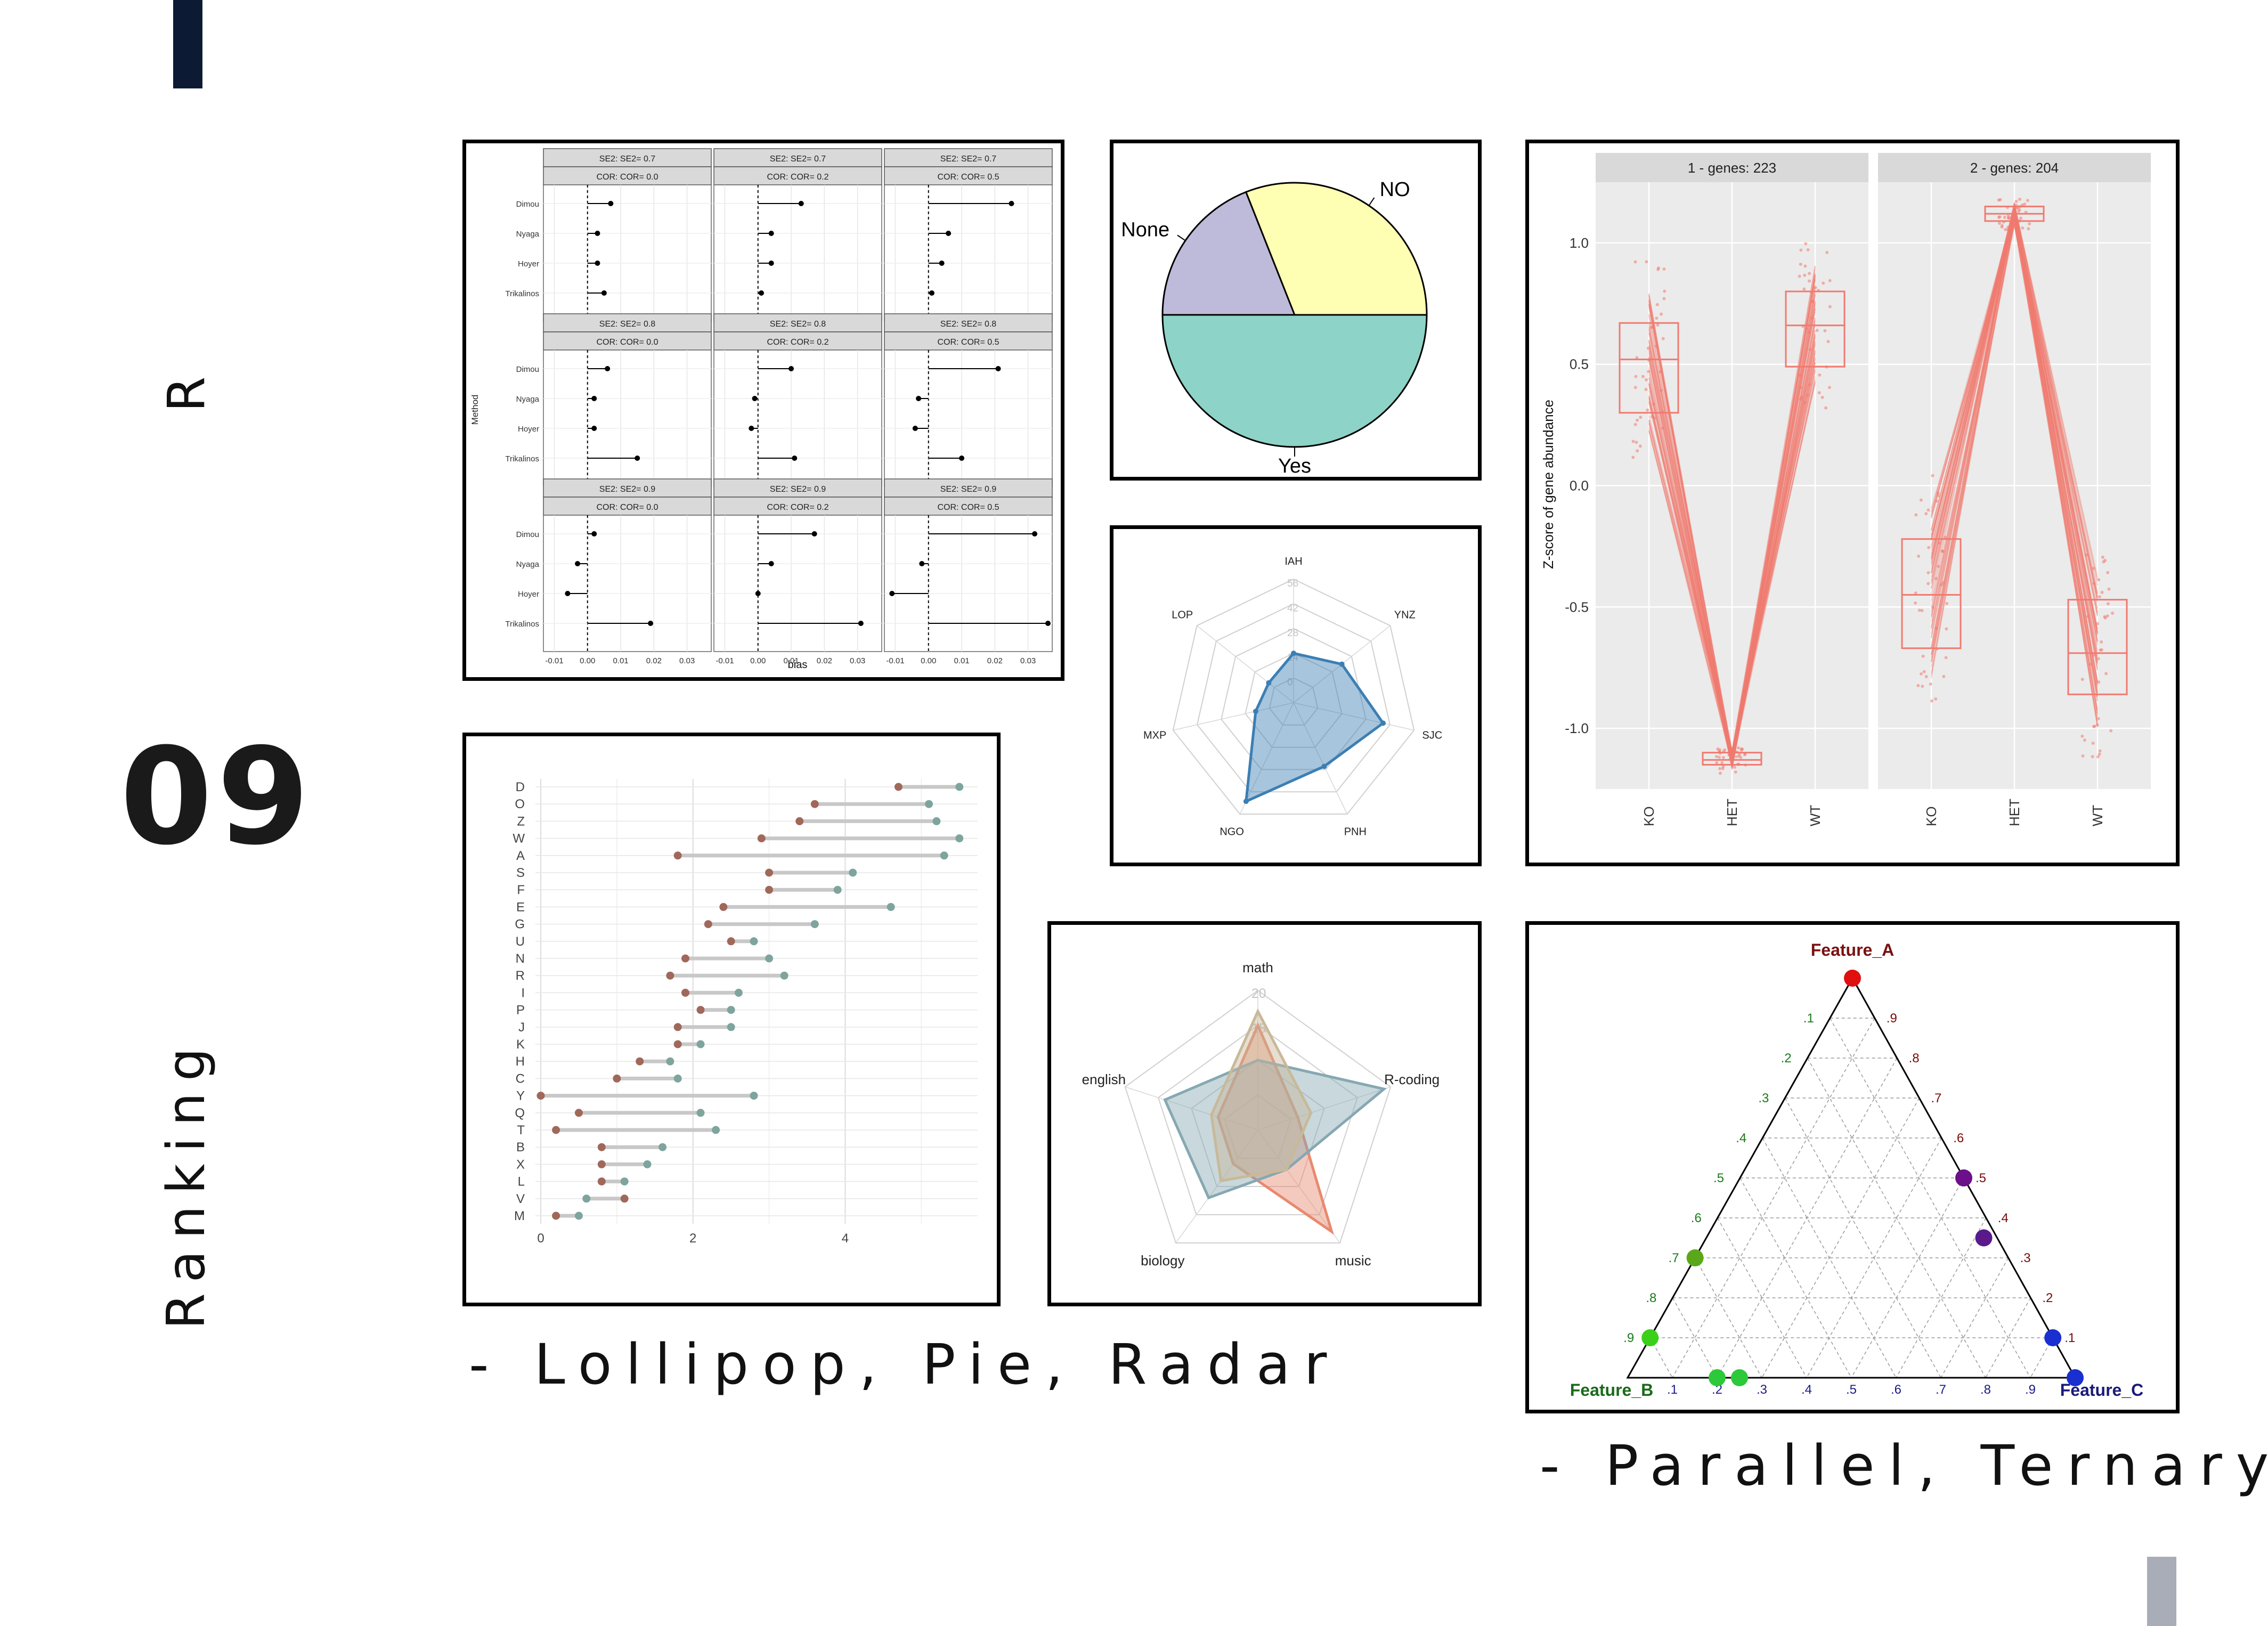  Describe the element at coordinates (621, 660) in the screenshot. I see `x-tick-label: 0.01` at that location.